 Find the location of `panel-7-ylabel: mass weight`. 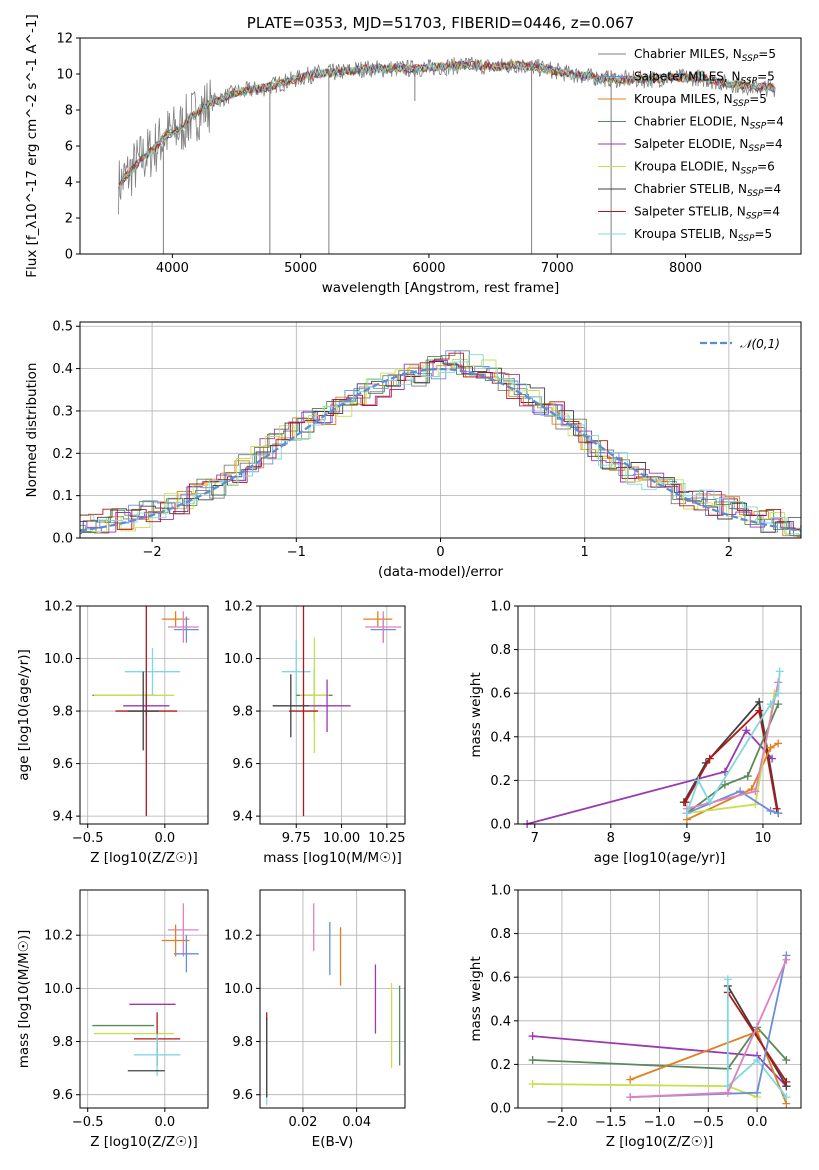

panel-7-ylabel: mass weight is located at coordinates (476, 998).